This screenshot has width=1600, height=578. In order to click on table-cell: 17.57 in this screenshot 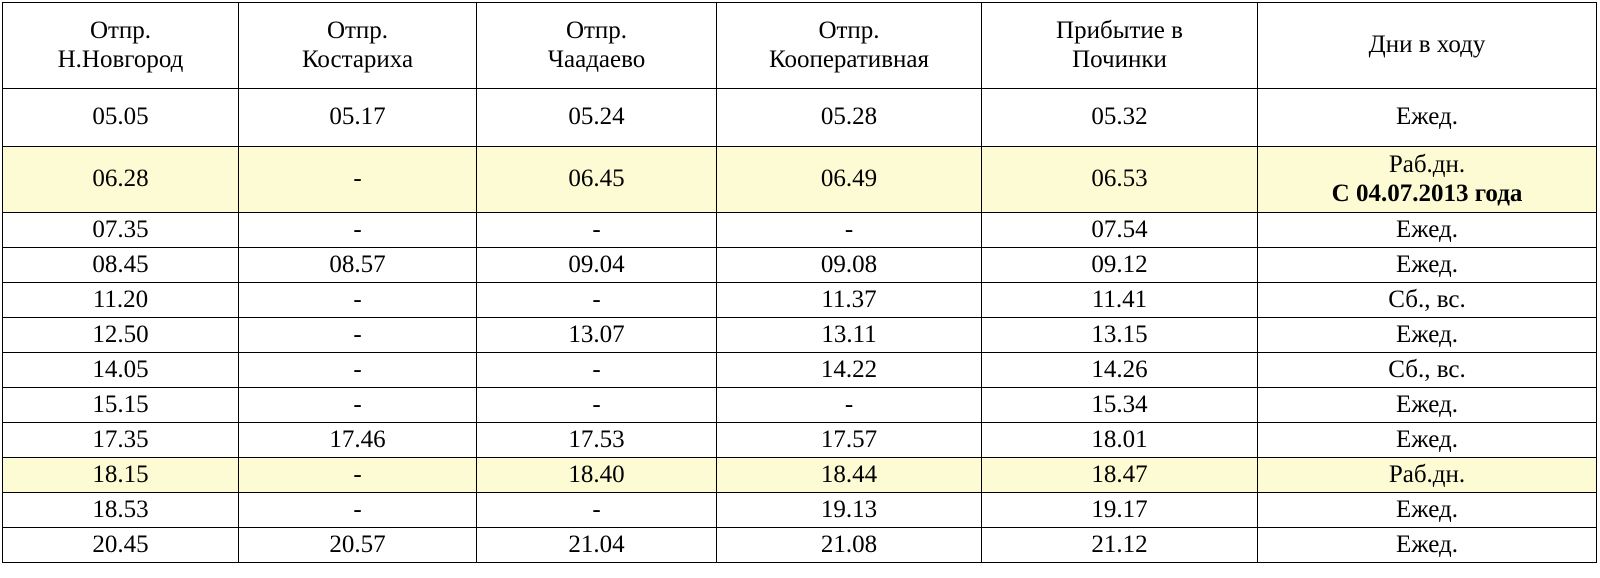, I will do `click(849, 440)`.